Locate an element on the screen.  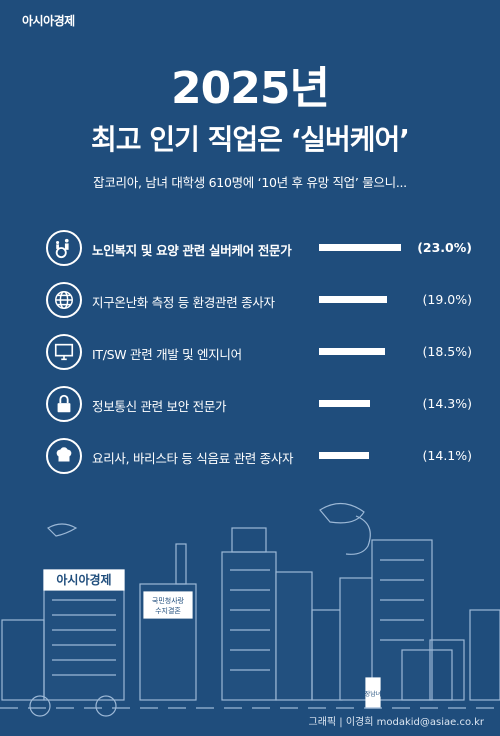
graphic-credit: 그래픽 | 이경희 modakid@asiae.co.kr is located at coordinates (396, 722).